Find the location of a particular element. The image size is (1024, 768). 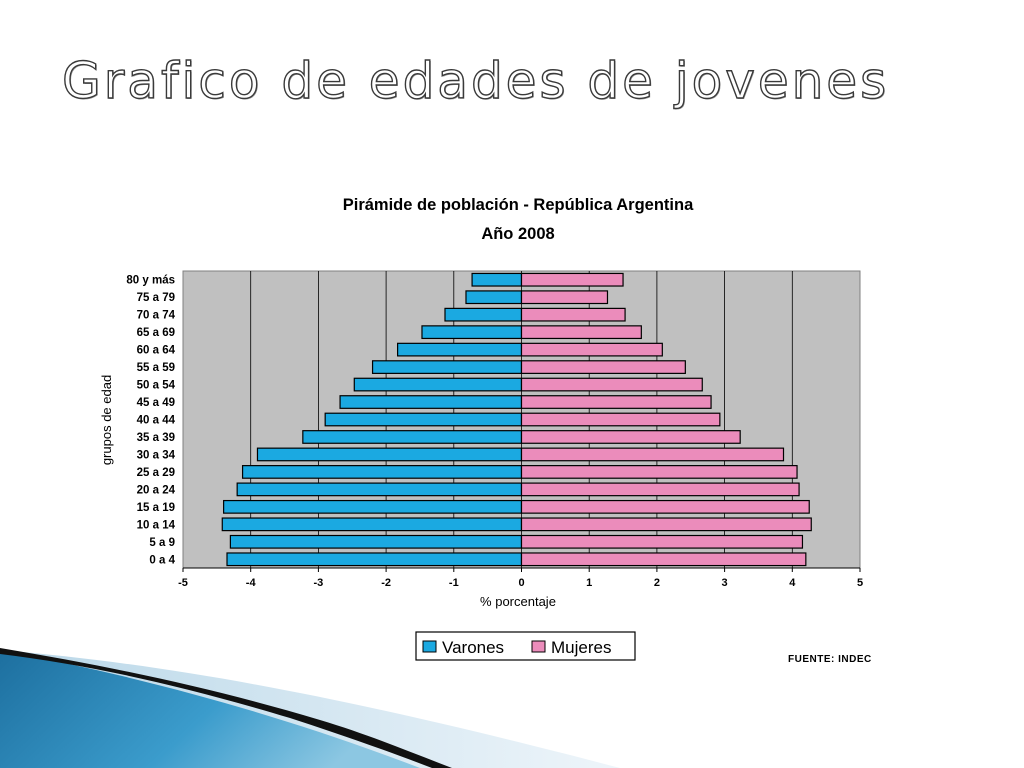

x-tick-label: 3 is located at coordinates (725, 583).